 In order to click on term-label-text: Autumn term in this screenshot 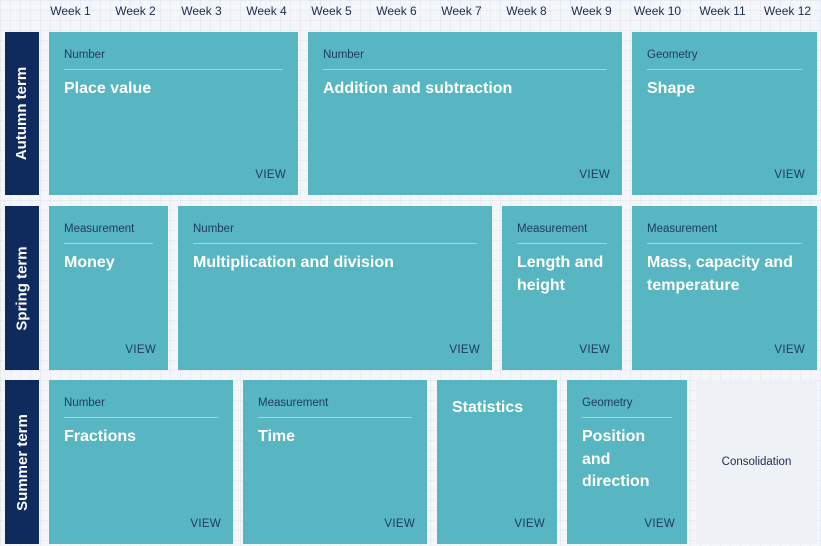, I will do `click(22, 113)`.